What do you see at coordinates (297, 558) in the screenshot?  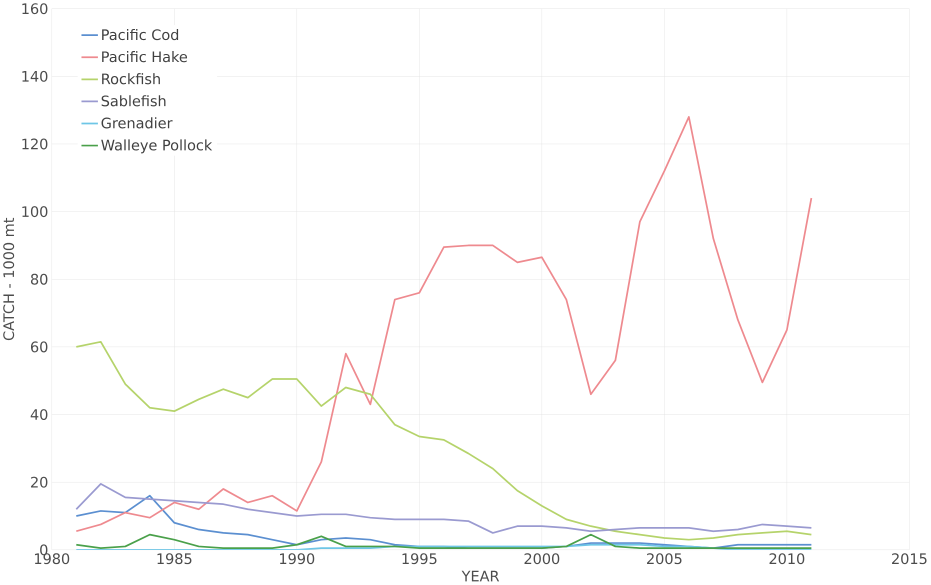 I see `x-tick-label: 1990` at bounding box center [297, 558].